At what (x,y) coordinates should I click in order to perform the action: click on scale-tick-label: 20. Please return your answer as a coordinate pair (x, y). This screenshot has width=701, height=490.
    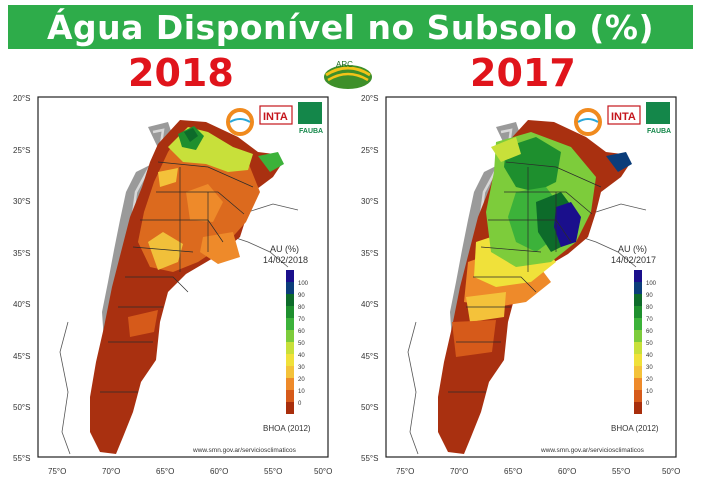
    Looking at the image, I should click on (301, 380).